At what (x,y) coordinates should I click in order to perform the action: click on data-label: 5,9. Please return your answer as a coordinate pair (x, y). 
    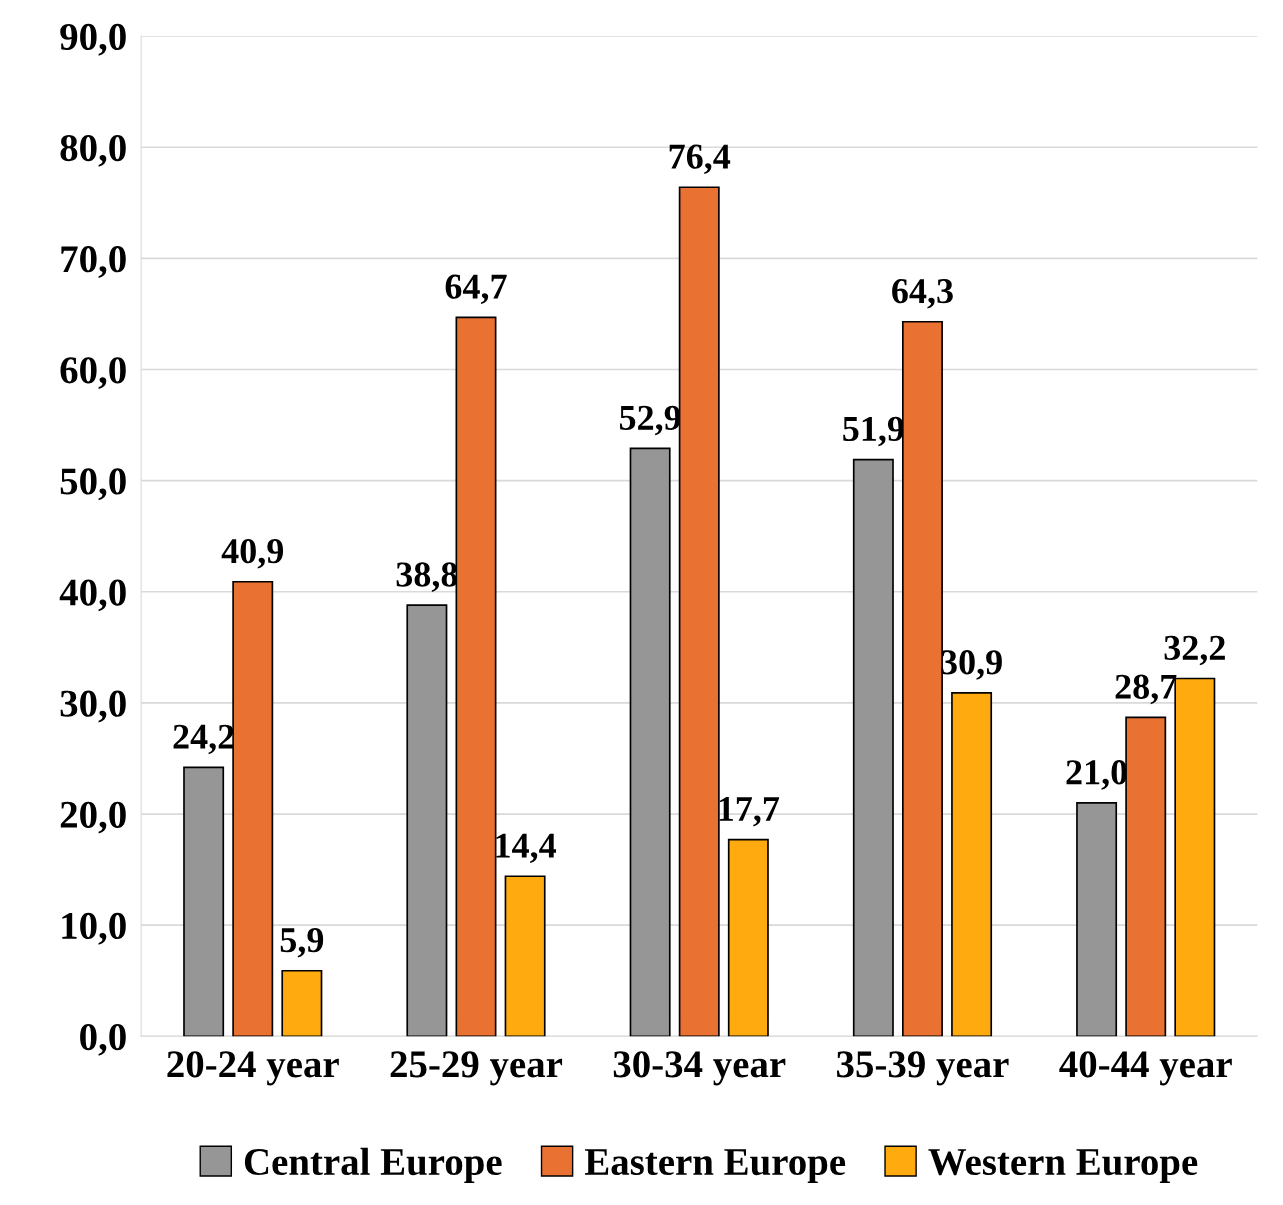
    Looking at the image, I should click on (302, 943).